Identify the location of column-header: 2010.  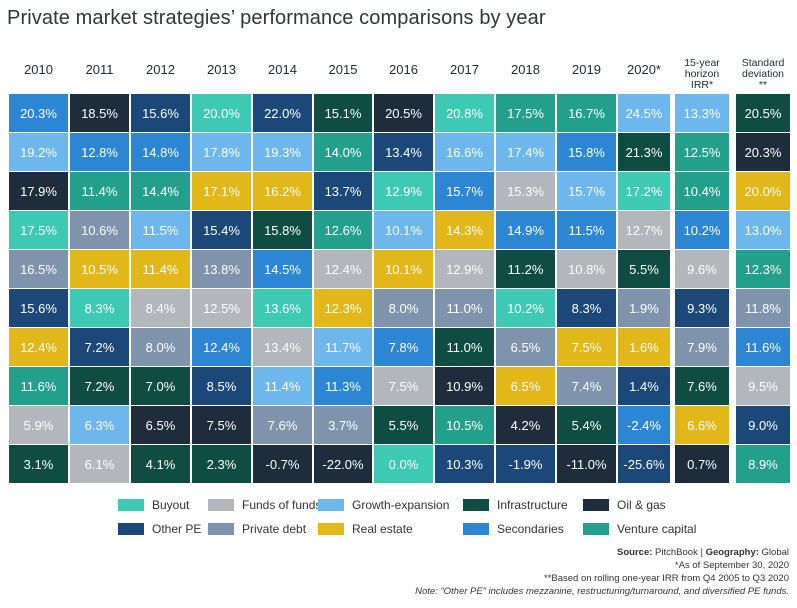
(38, 69).